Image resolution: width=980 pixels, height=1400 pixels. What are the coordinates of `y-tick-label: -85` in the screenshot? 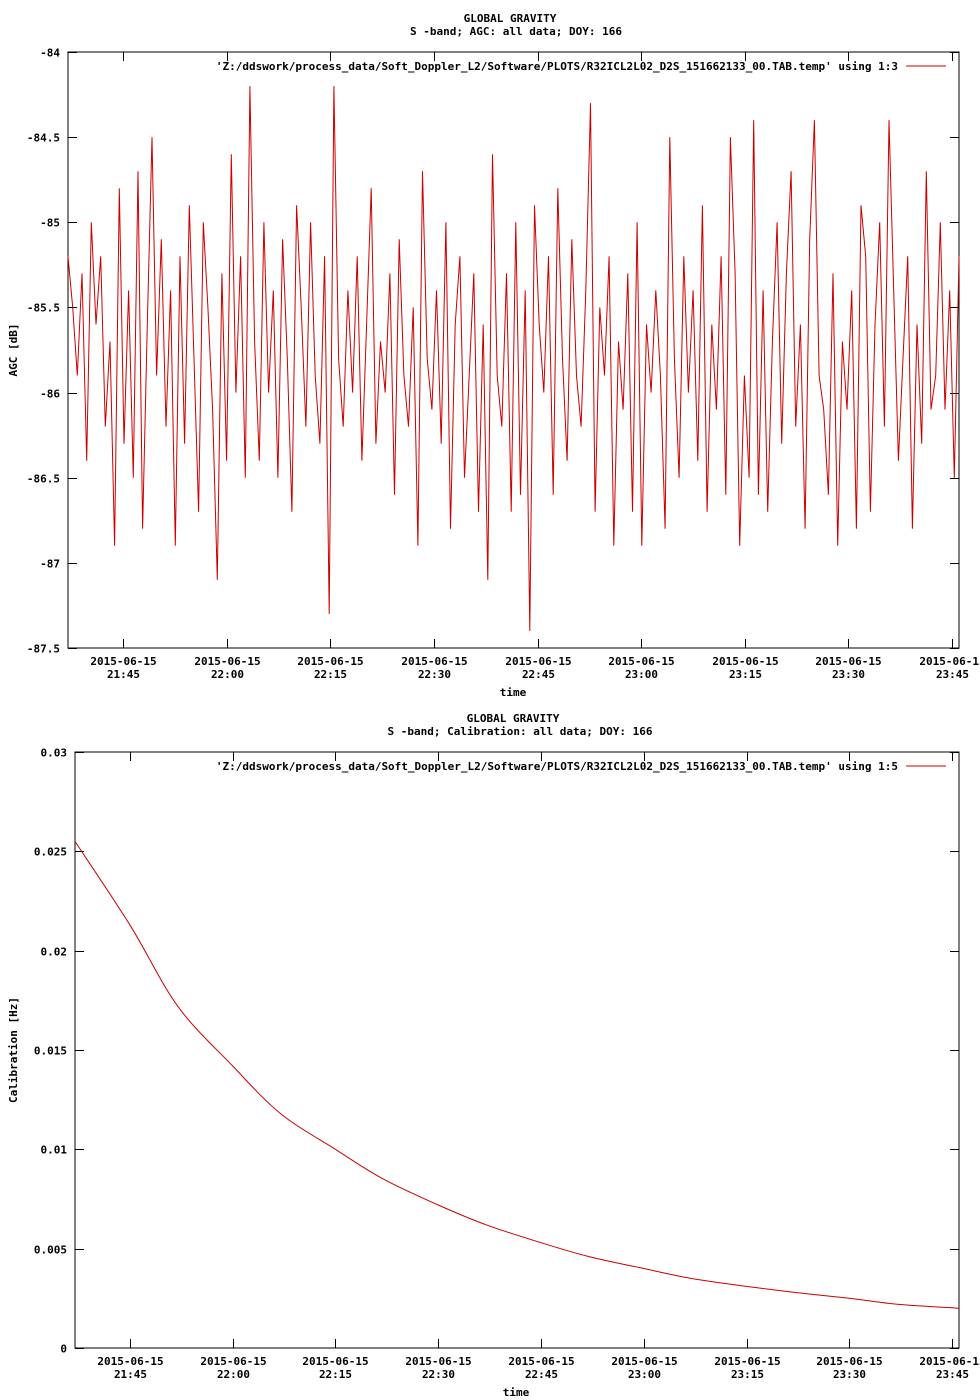 It's located at (50, 223).